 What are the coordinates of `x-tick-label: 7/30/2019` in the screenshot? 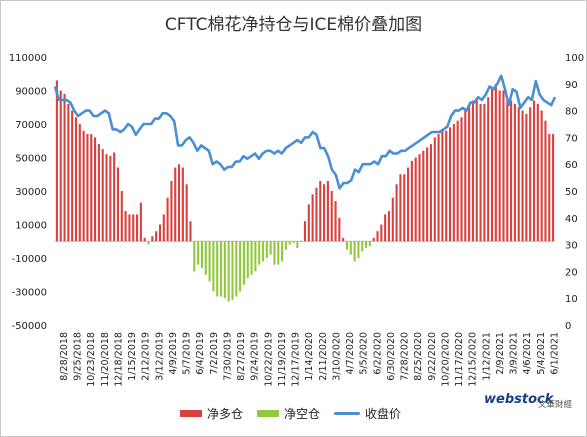 It's located at (227, 356).